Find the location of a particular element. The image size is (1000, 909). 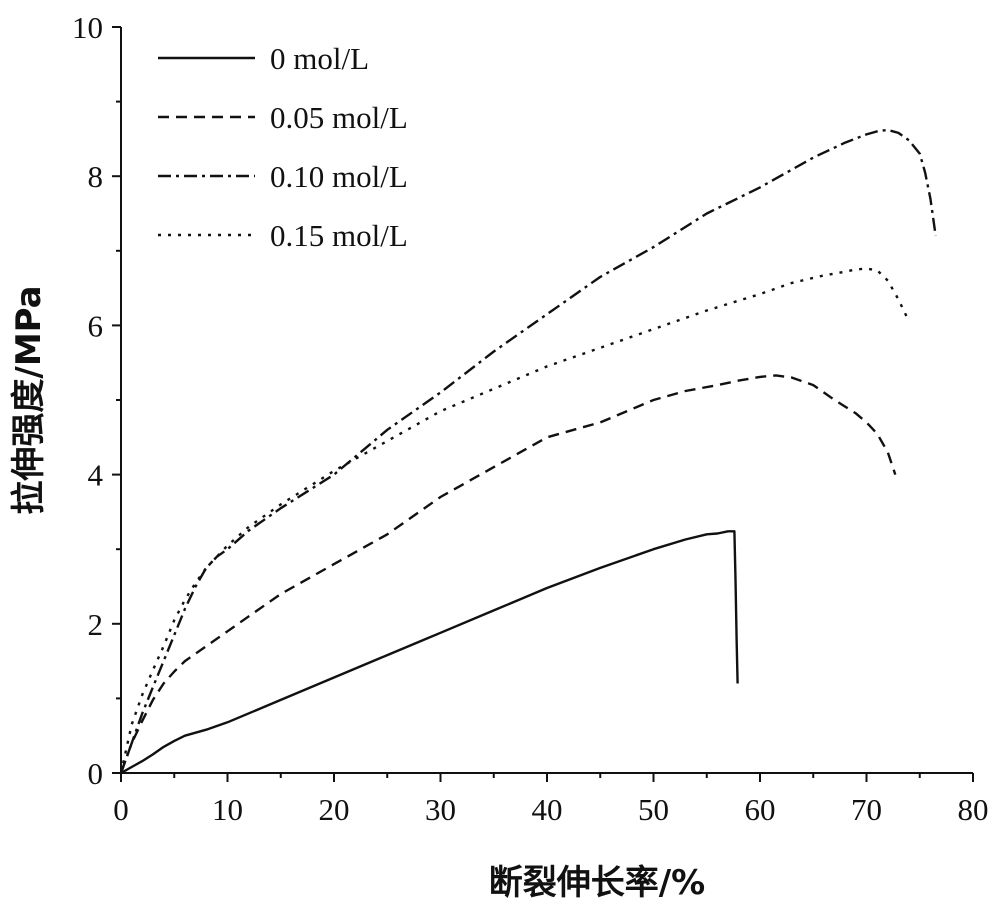

y-tick-label: 10 is located at coordinates (87, 27).